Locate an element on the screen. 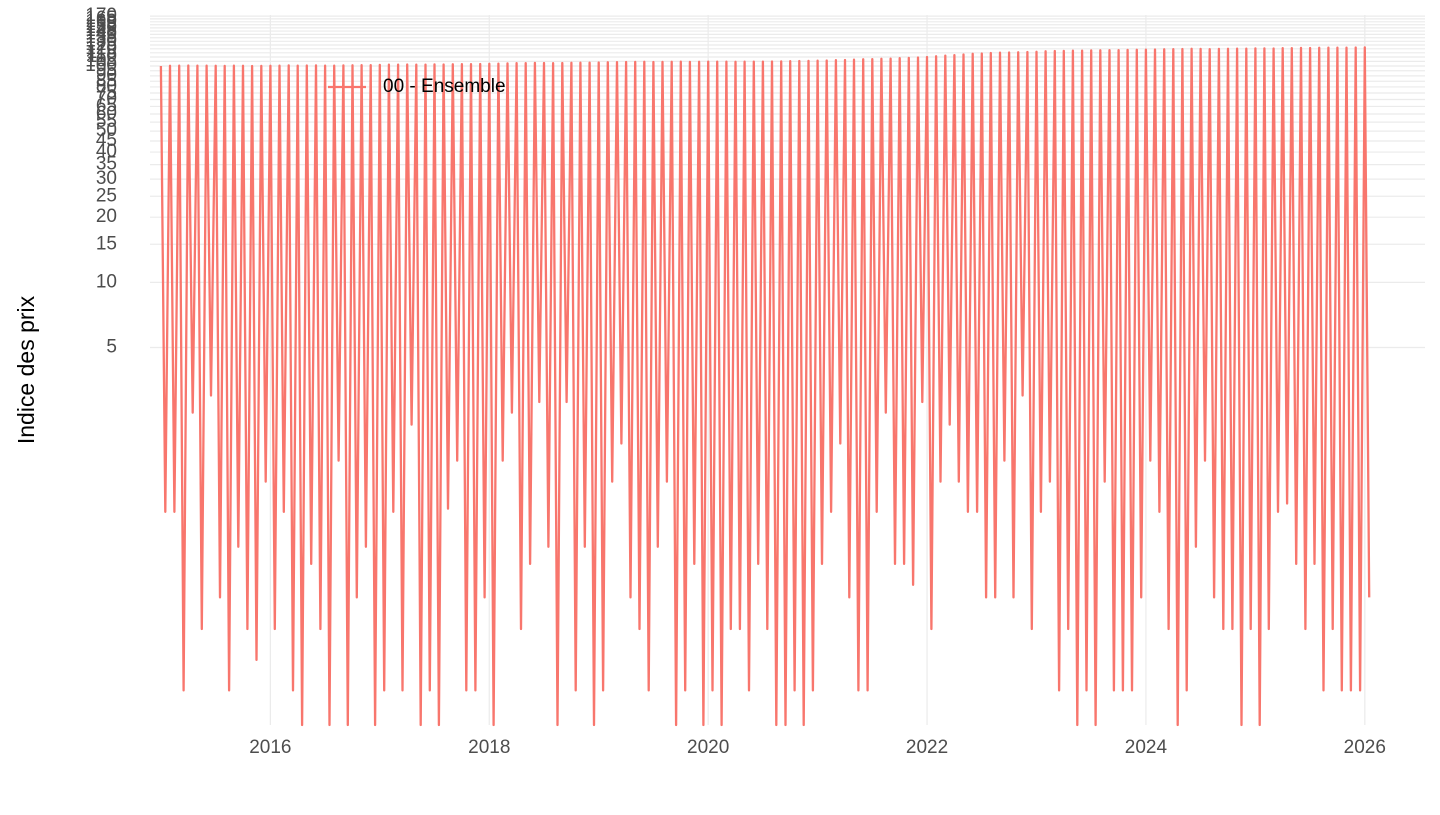  y-tick-label: 25 is located at coordinates (106, 195).